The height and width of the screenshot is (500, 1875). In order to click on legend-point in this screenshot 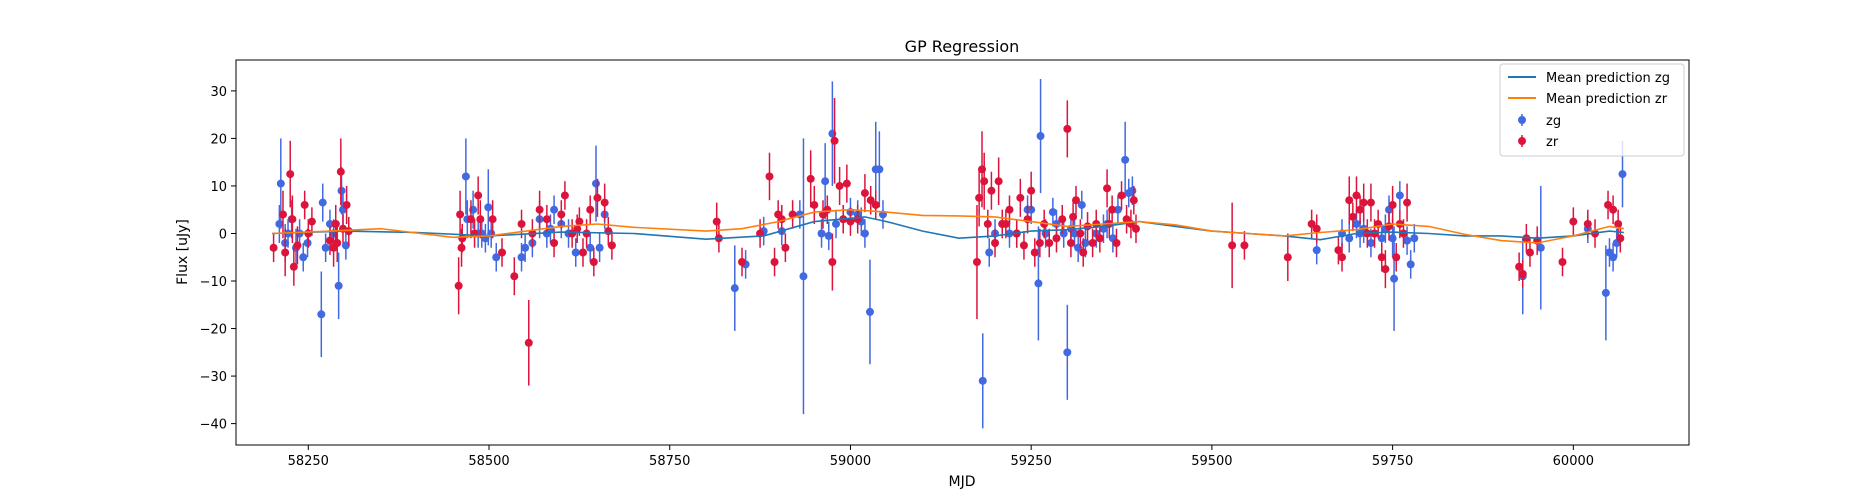, I will do `click(1522, 141)`.